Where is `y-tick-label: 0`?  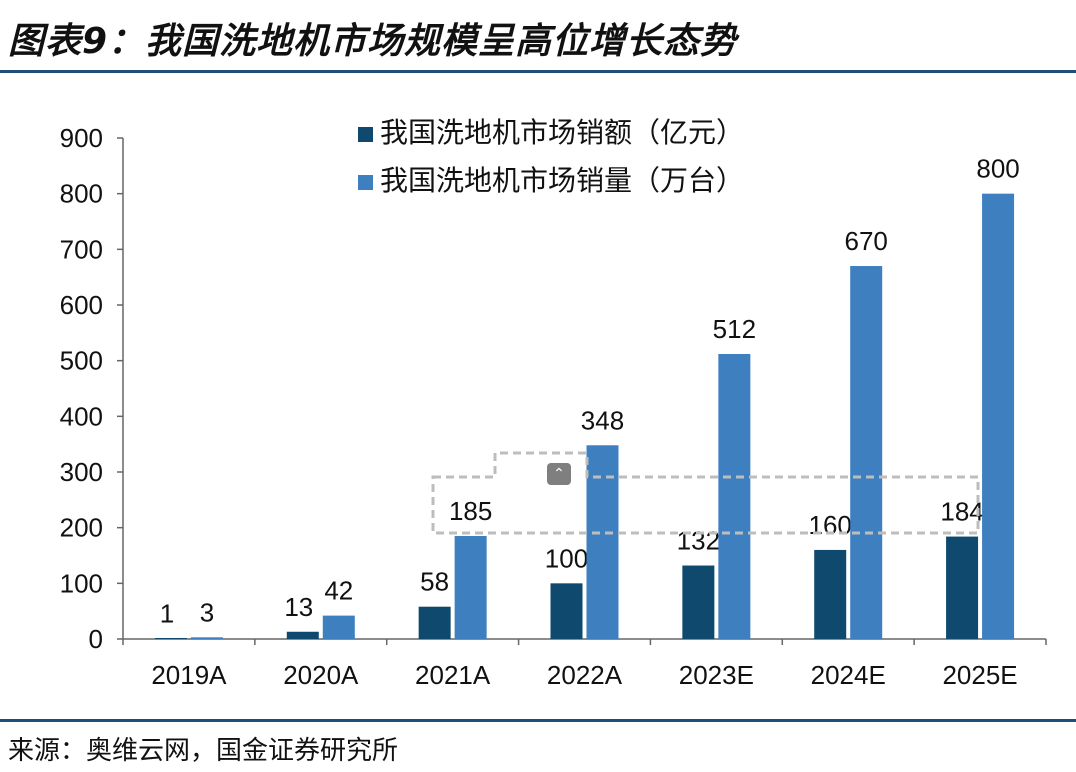 y-tick-label: 0 is located at coordinates (96, 639).